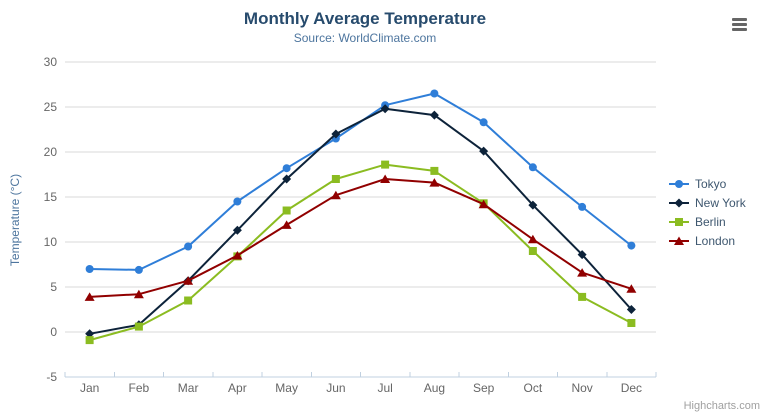 The height and width of the screenshot is (416, 769). I want to click on legend-label: Tokyo, so click(711, 183).